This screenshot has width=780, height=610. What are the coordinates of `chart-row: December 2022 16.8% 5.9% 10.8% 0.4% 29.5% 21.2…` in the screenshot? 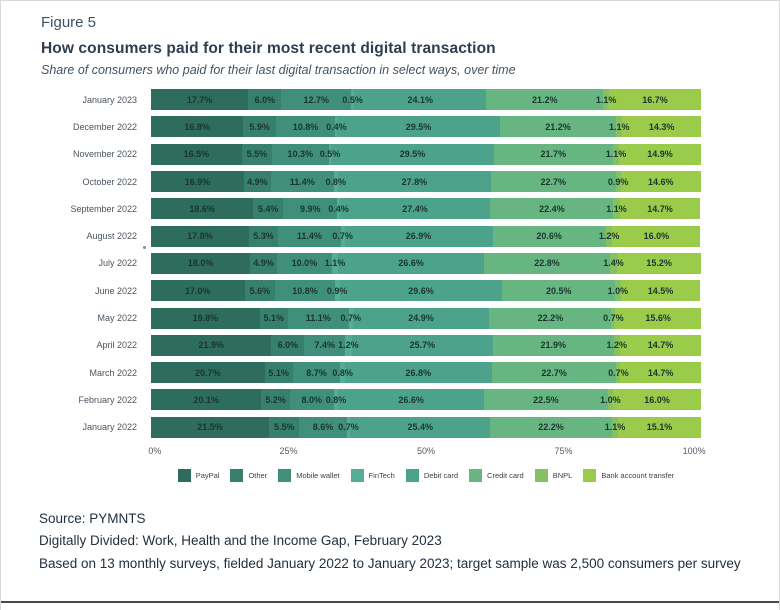 It's located at (390, 126).